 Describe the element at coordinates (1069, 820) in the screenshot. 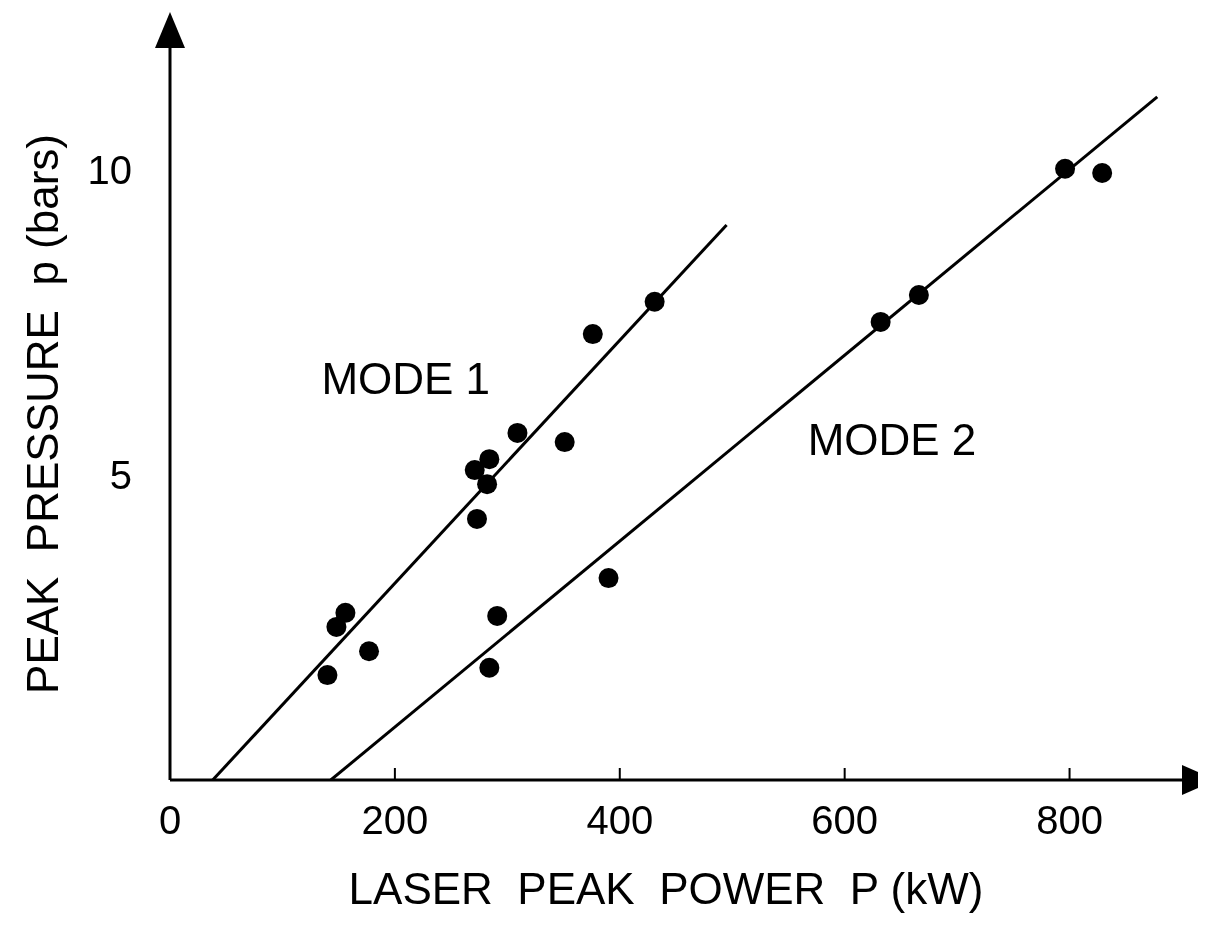

I see `x-tick-label: 800` at that location.